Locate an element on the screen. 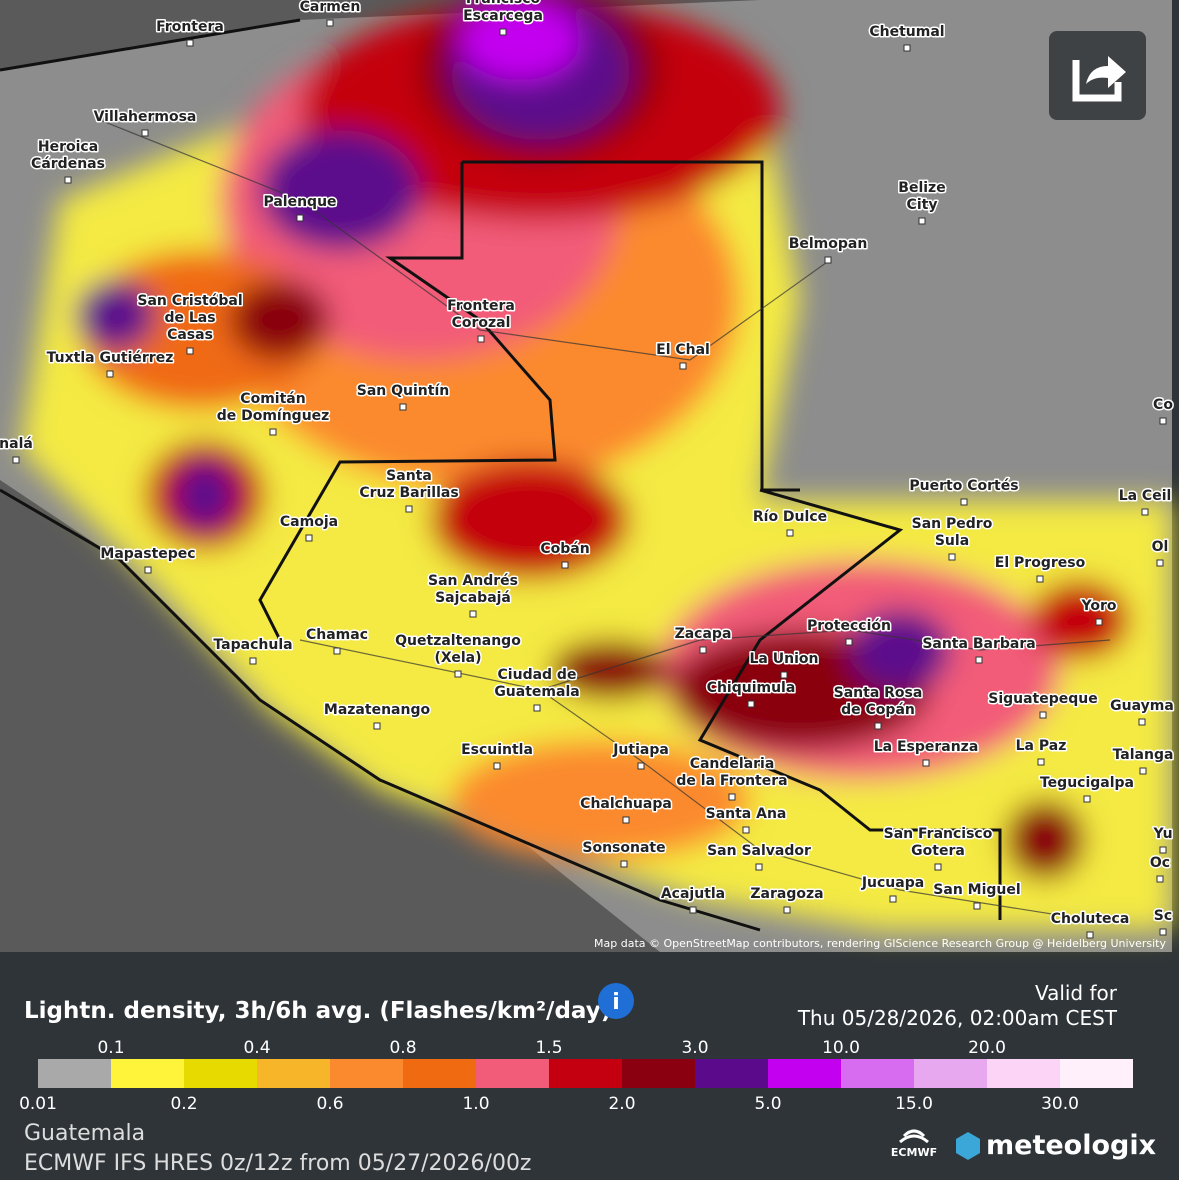 The width and height of the screenshot is (1179, 1180). place: Yoro is located at coordinates (1098, 611).